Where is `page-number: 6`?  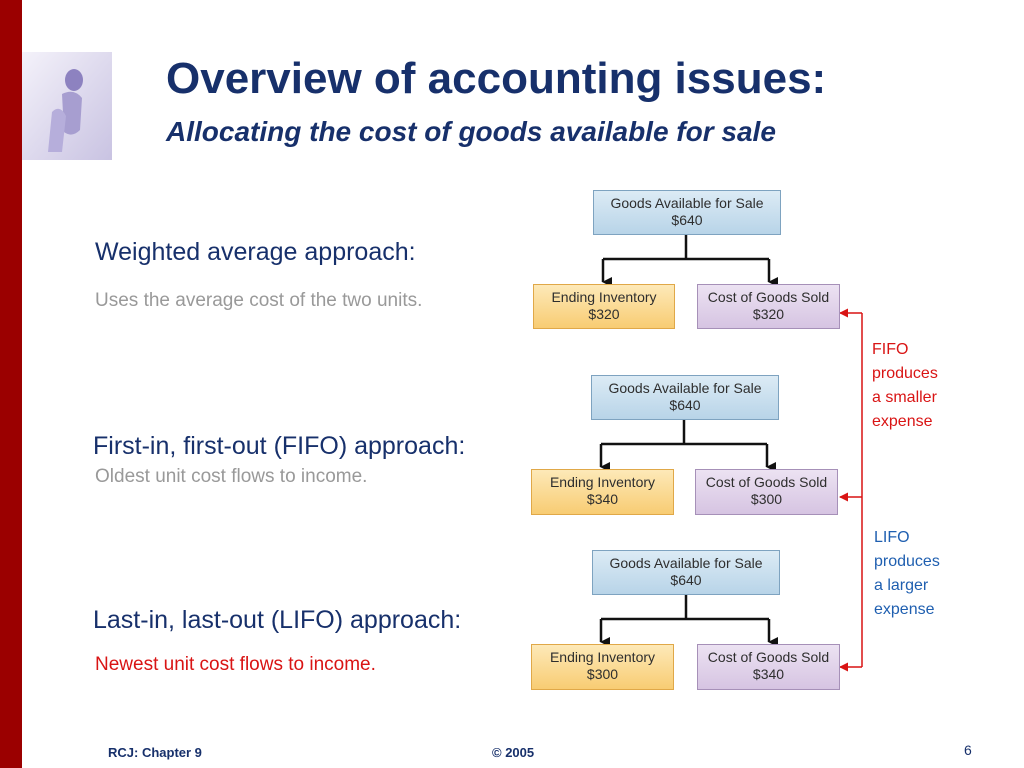 page-number: 6 is located at coordinates (968, 750).